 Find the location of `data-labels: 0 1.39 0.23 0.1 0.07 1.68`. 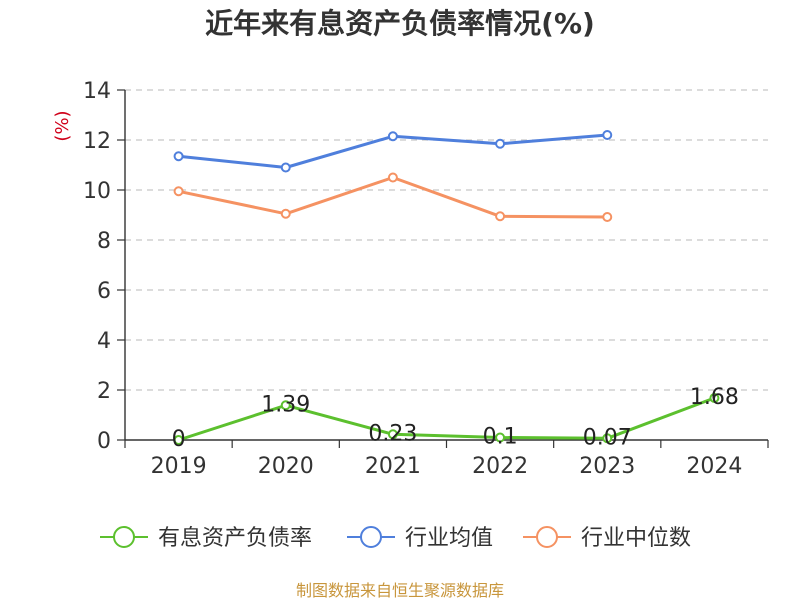

data-labels: 0 1.39 0.23 0.1 0.07 1.68 is located at coordinates (455, 418).